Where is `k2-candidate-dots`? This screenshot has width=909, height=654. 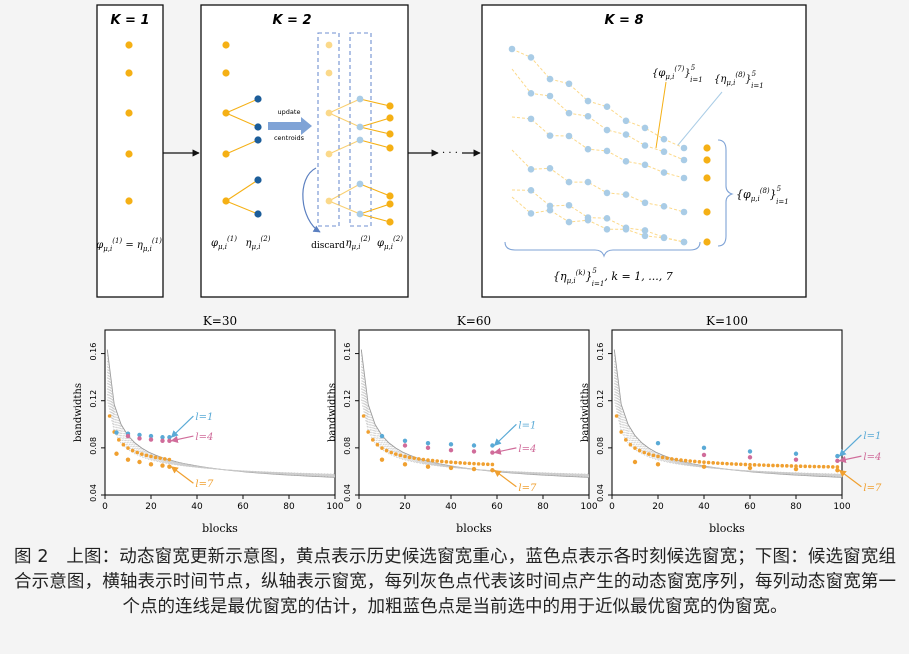 k2-candidate-dots is located at coordinates (258, 156).